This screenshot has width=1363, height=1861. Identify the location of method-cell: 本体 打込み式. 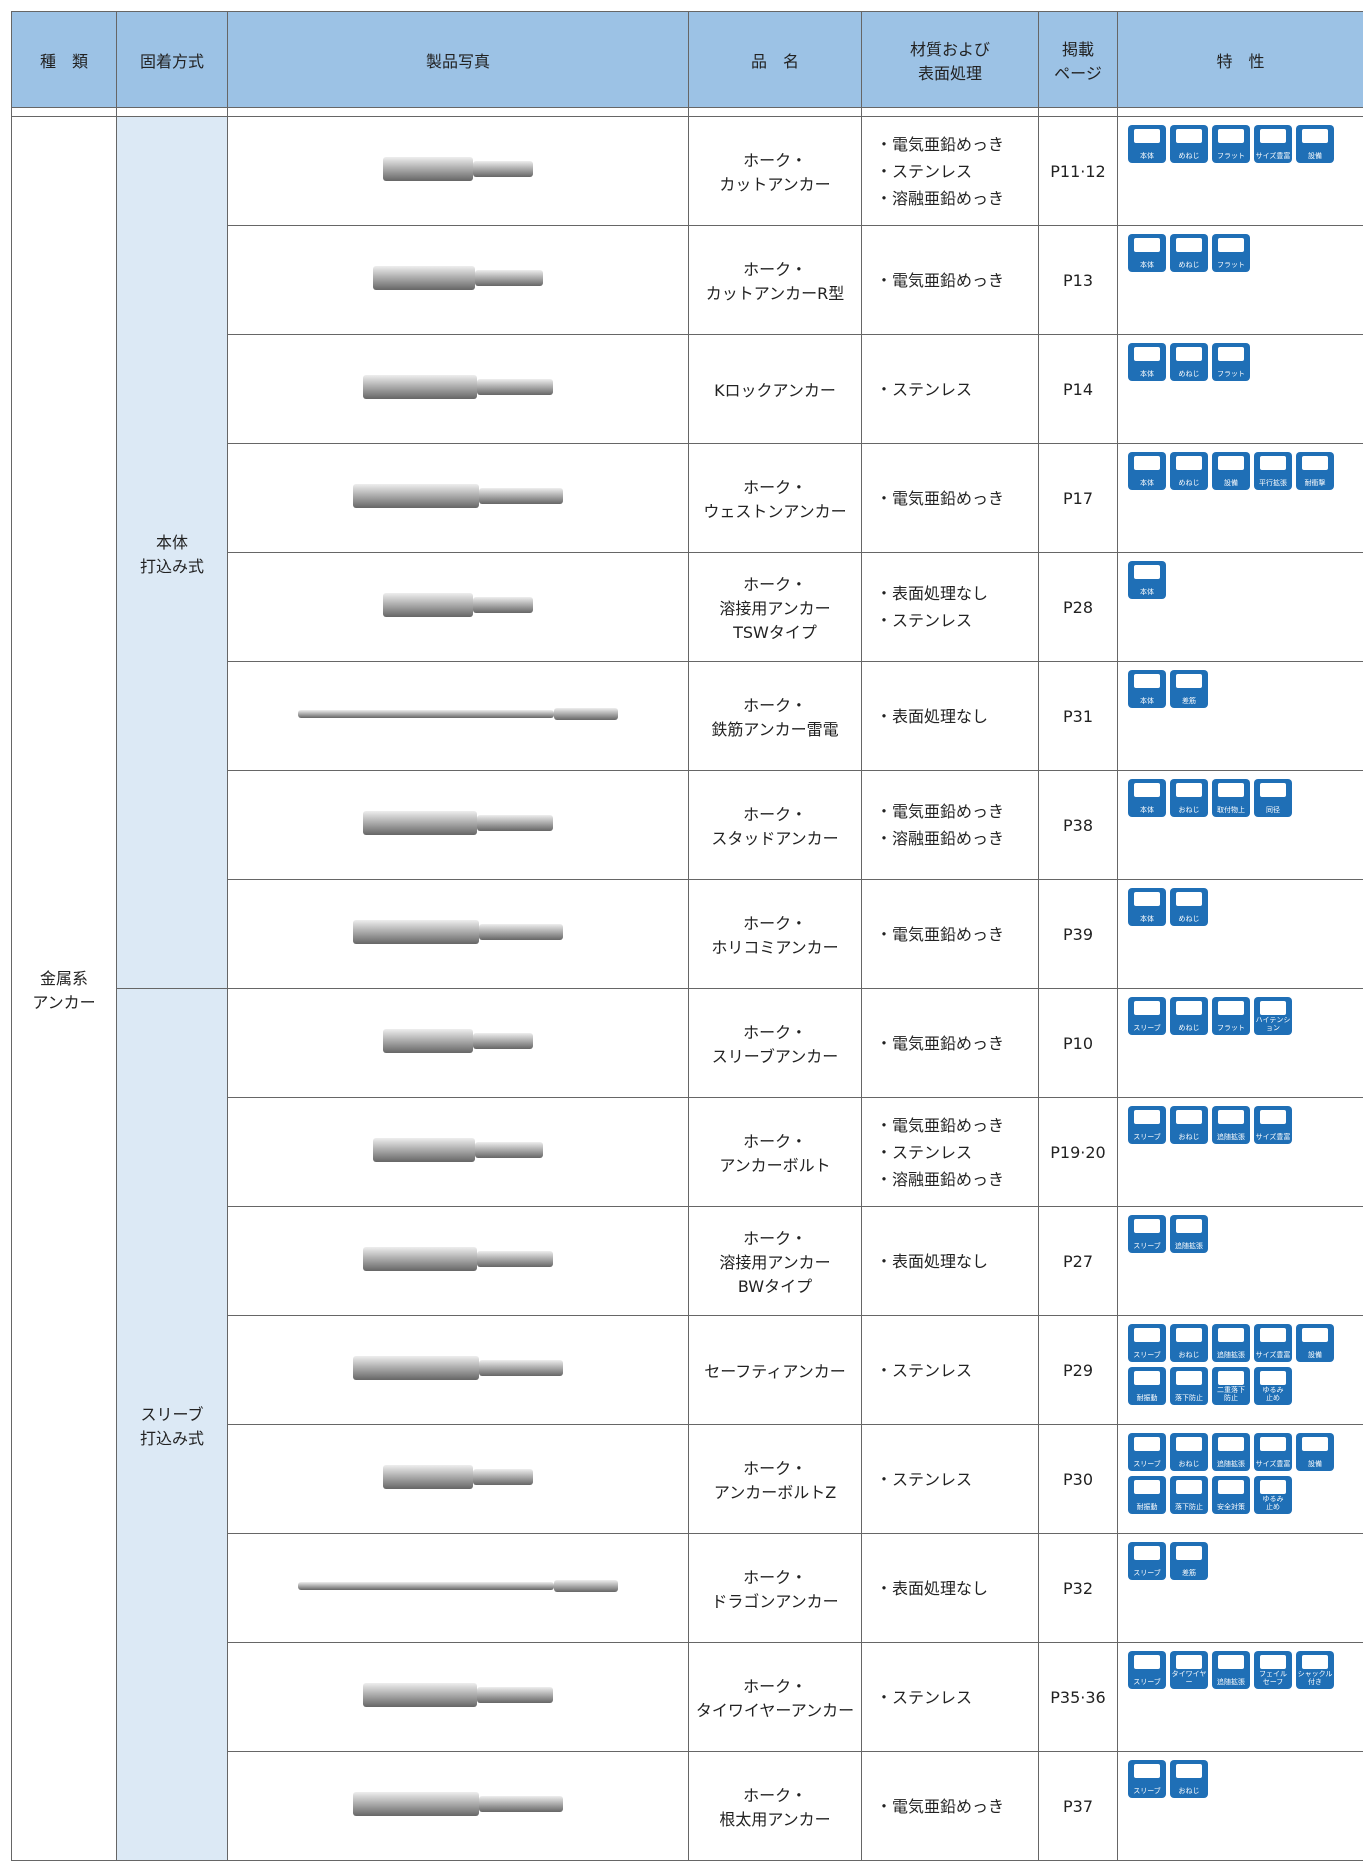
(172, 553).